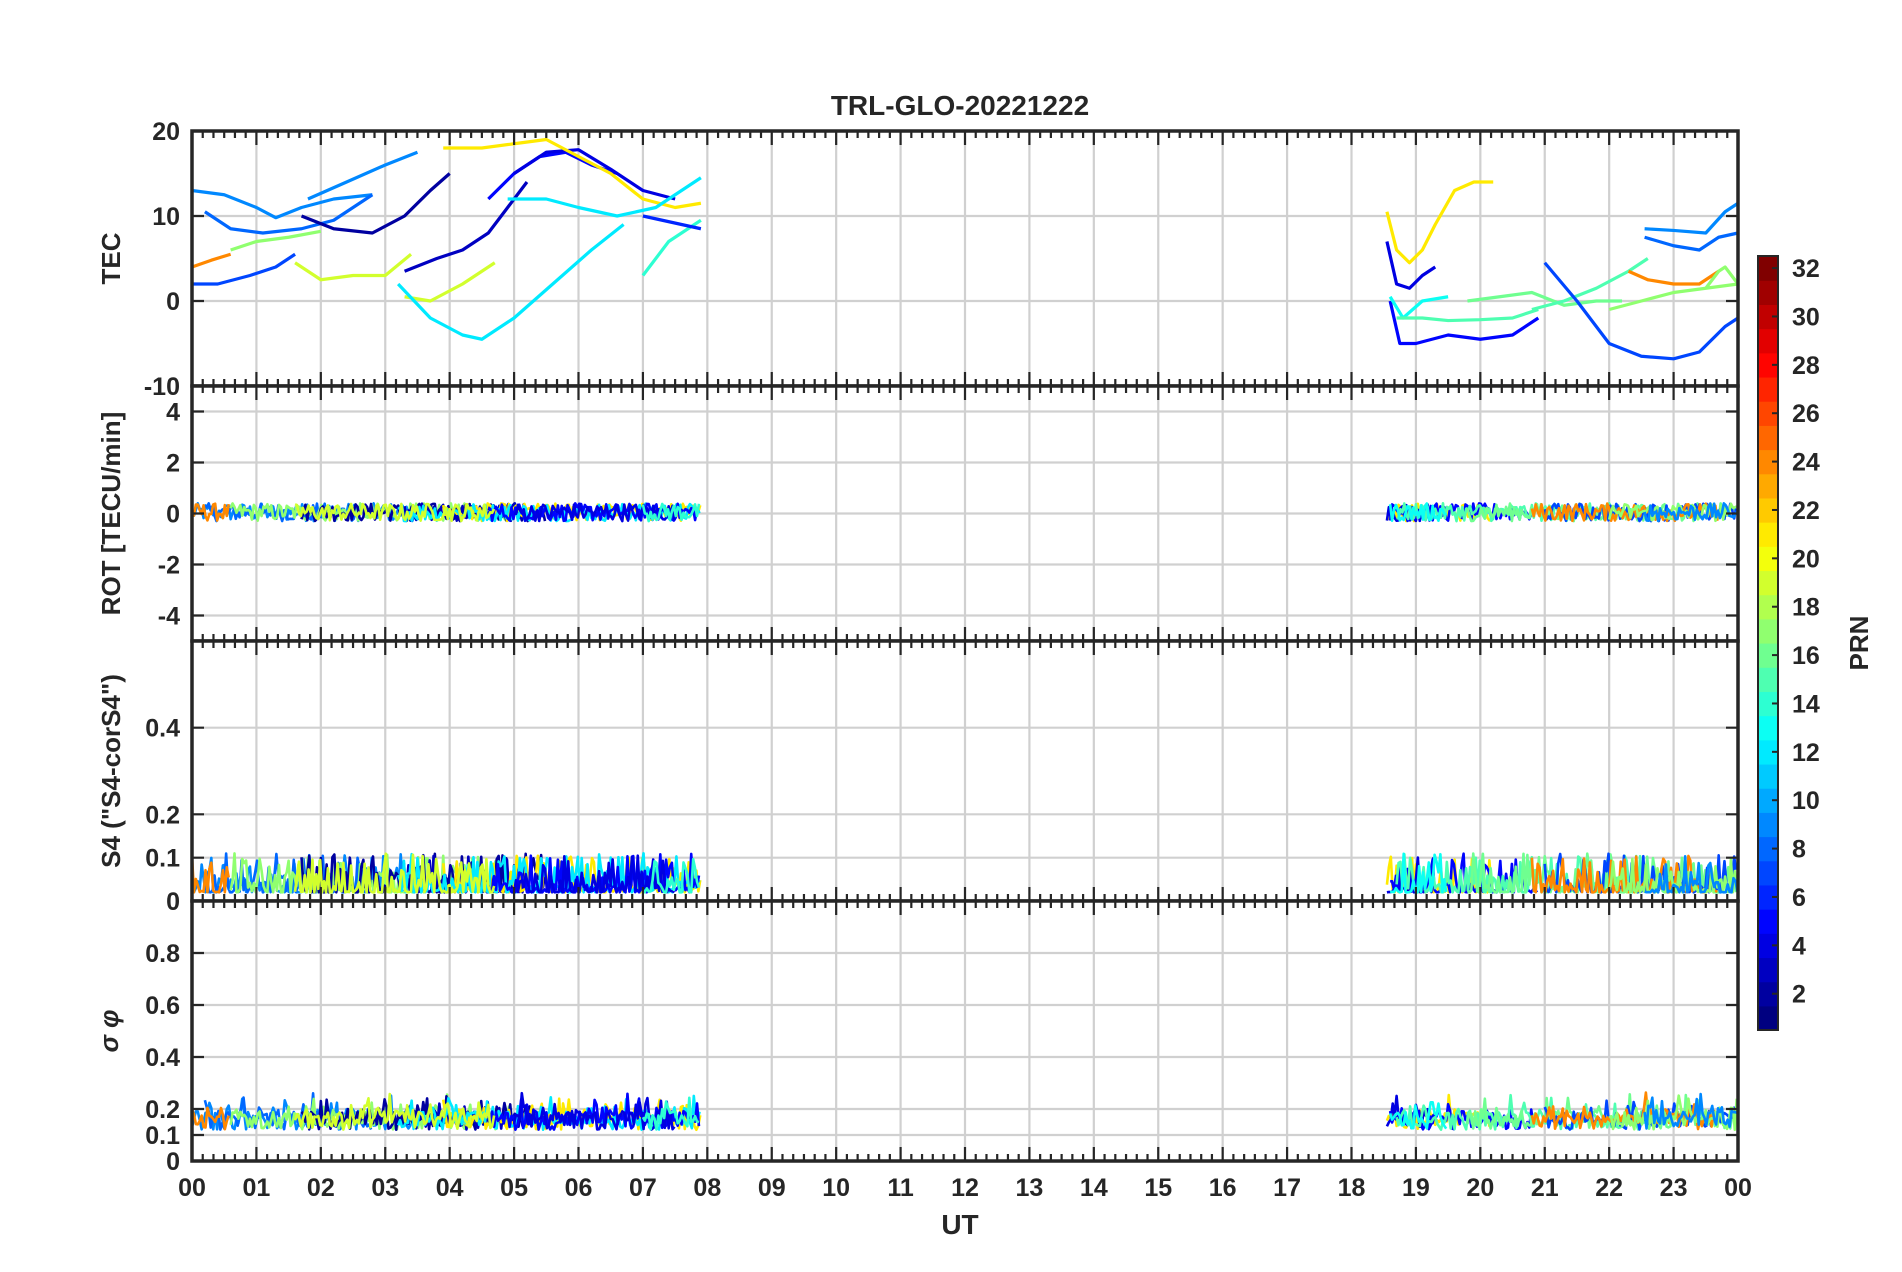  What do you see at coordinates (1806, 656) in the screenshot?
I see `colorbar-tick-label: 16` at bounding box center [1806, 656].